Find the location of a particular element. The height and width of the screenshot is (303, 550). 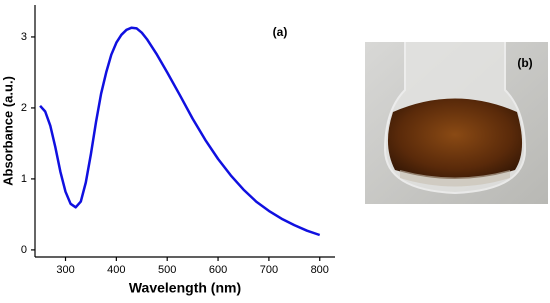

x-tick-label: 600 is located at coordinates (218, 270).